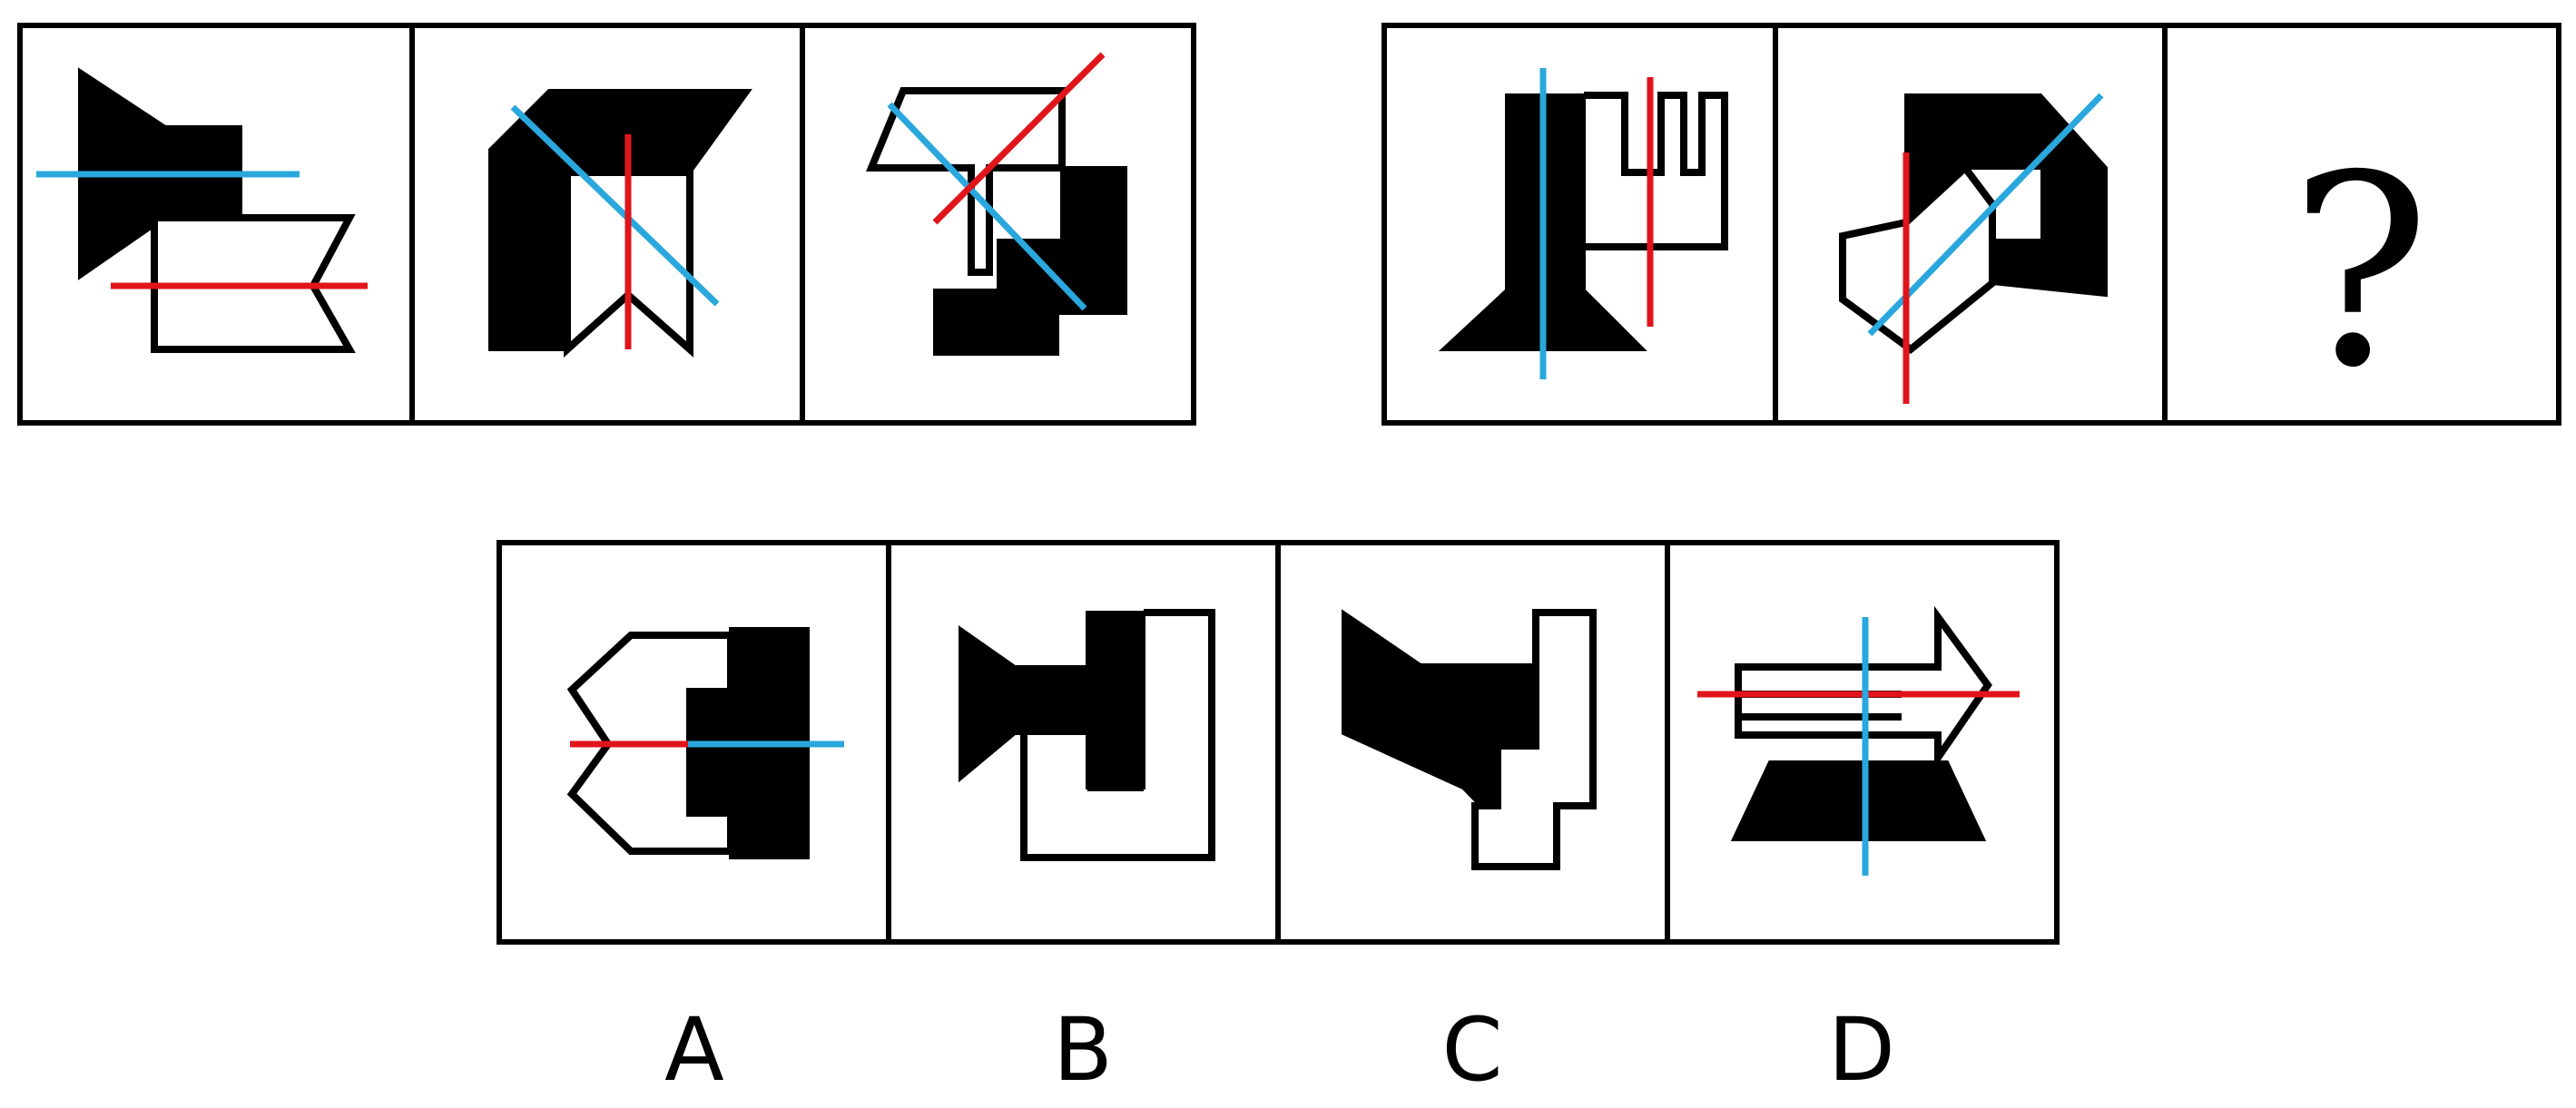 The width and height of the screenshot is (2576, 1108). Describe the element at coordinates (694, 1050) in the screenshot. I see `option-label-a: A` at that location.